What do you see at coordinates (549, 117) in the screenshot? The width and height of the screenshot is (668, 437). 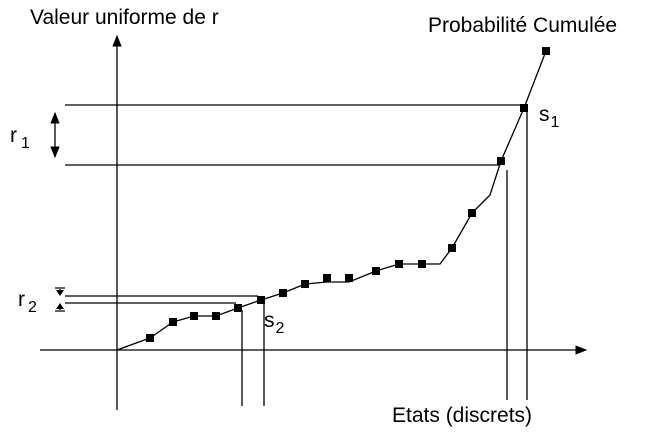 I see `s1-label: s1` at bounding box center [549, 117].